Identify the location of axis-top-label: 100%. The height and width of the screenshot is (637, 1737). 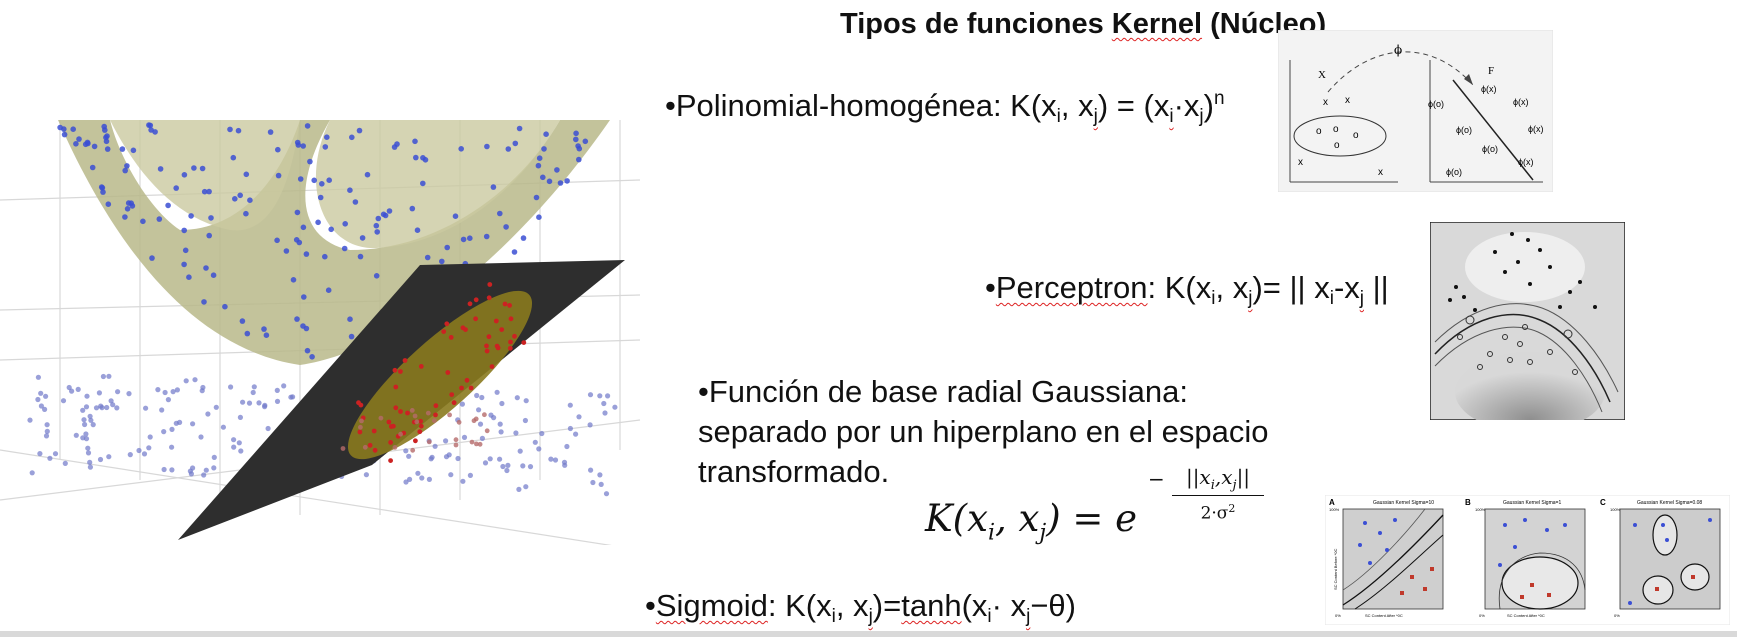
(1480, 509).